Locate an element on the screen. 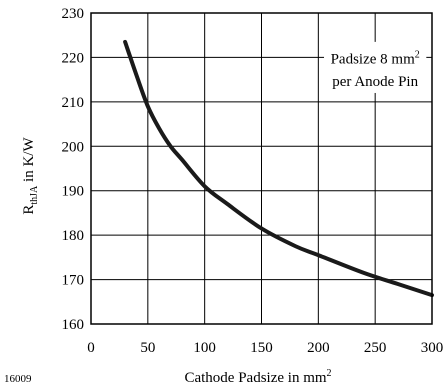 This screenshot has width=448, height=389. y-axis-title-main: R is located at coordinates (29, 210).